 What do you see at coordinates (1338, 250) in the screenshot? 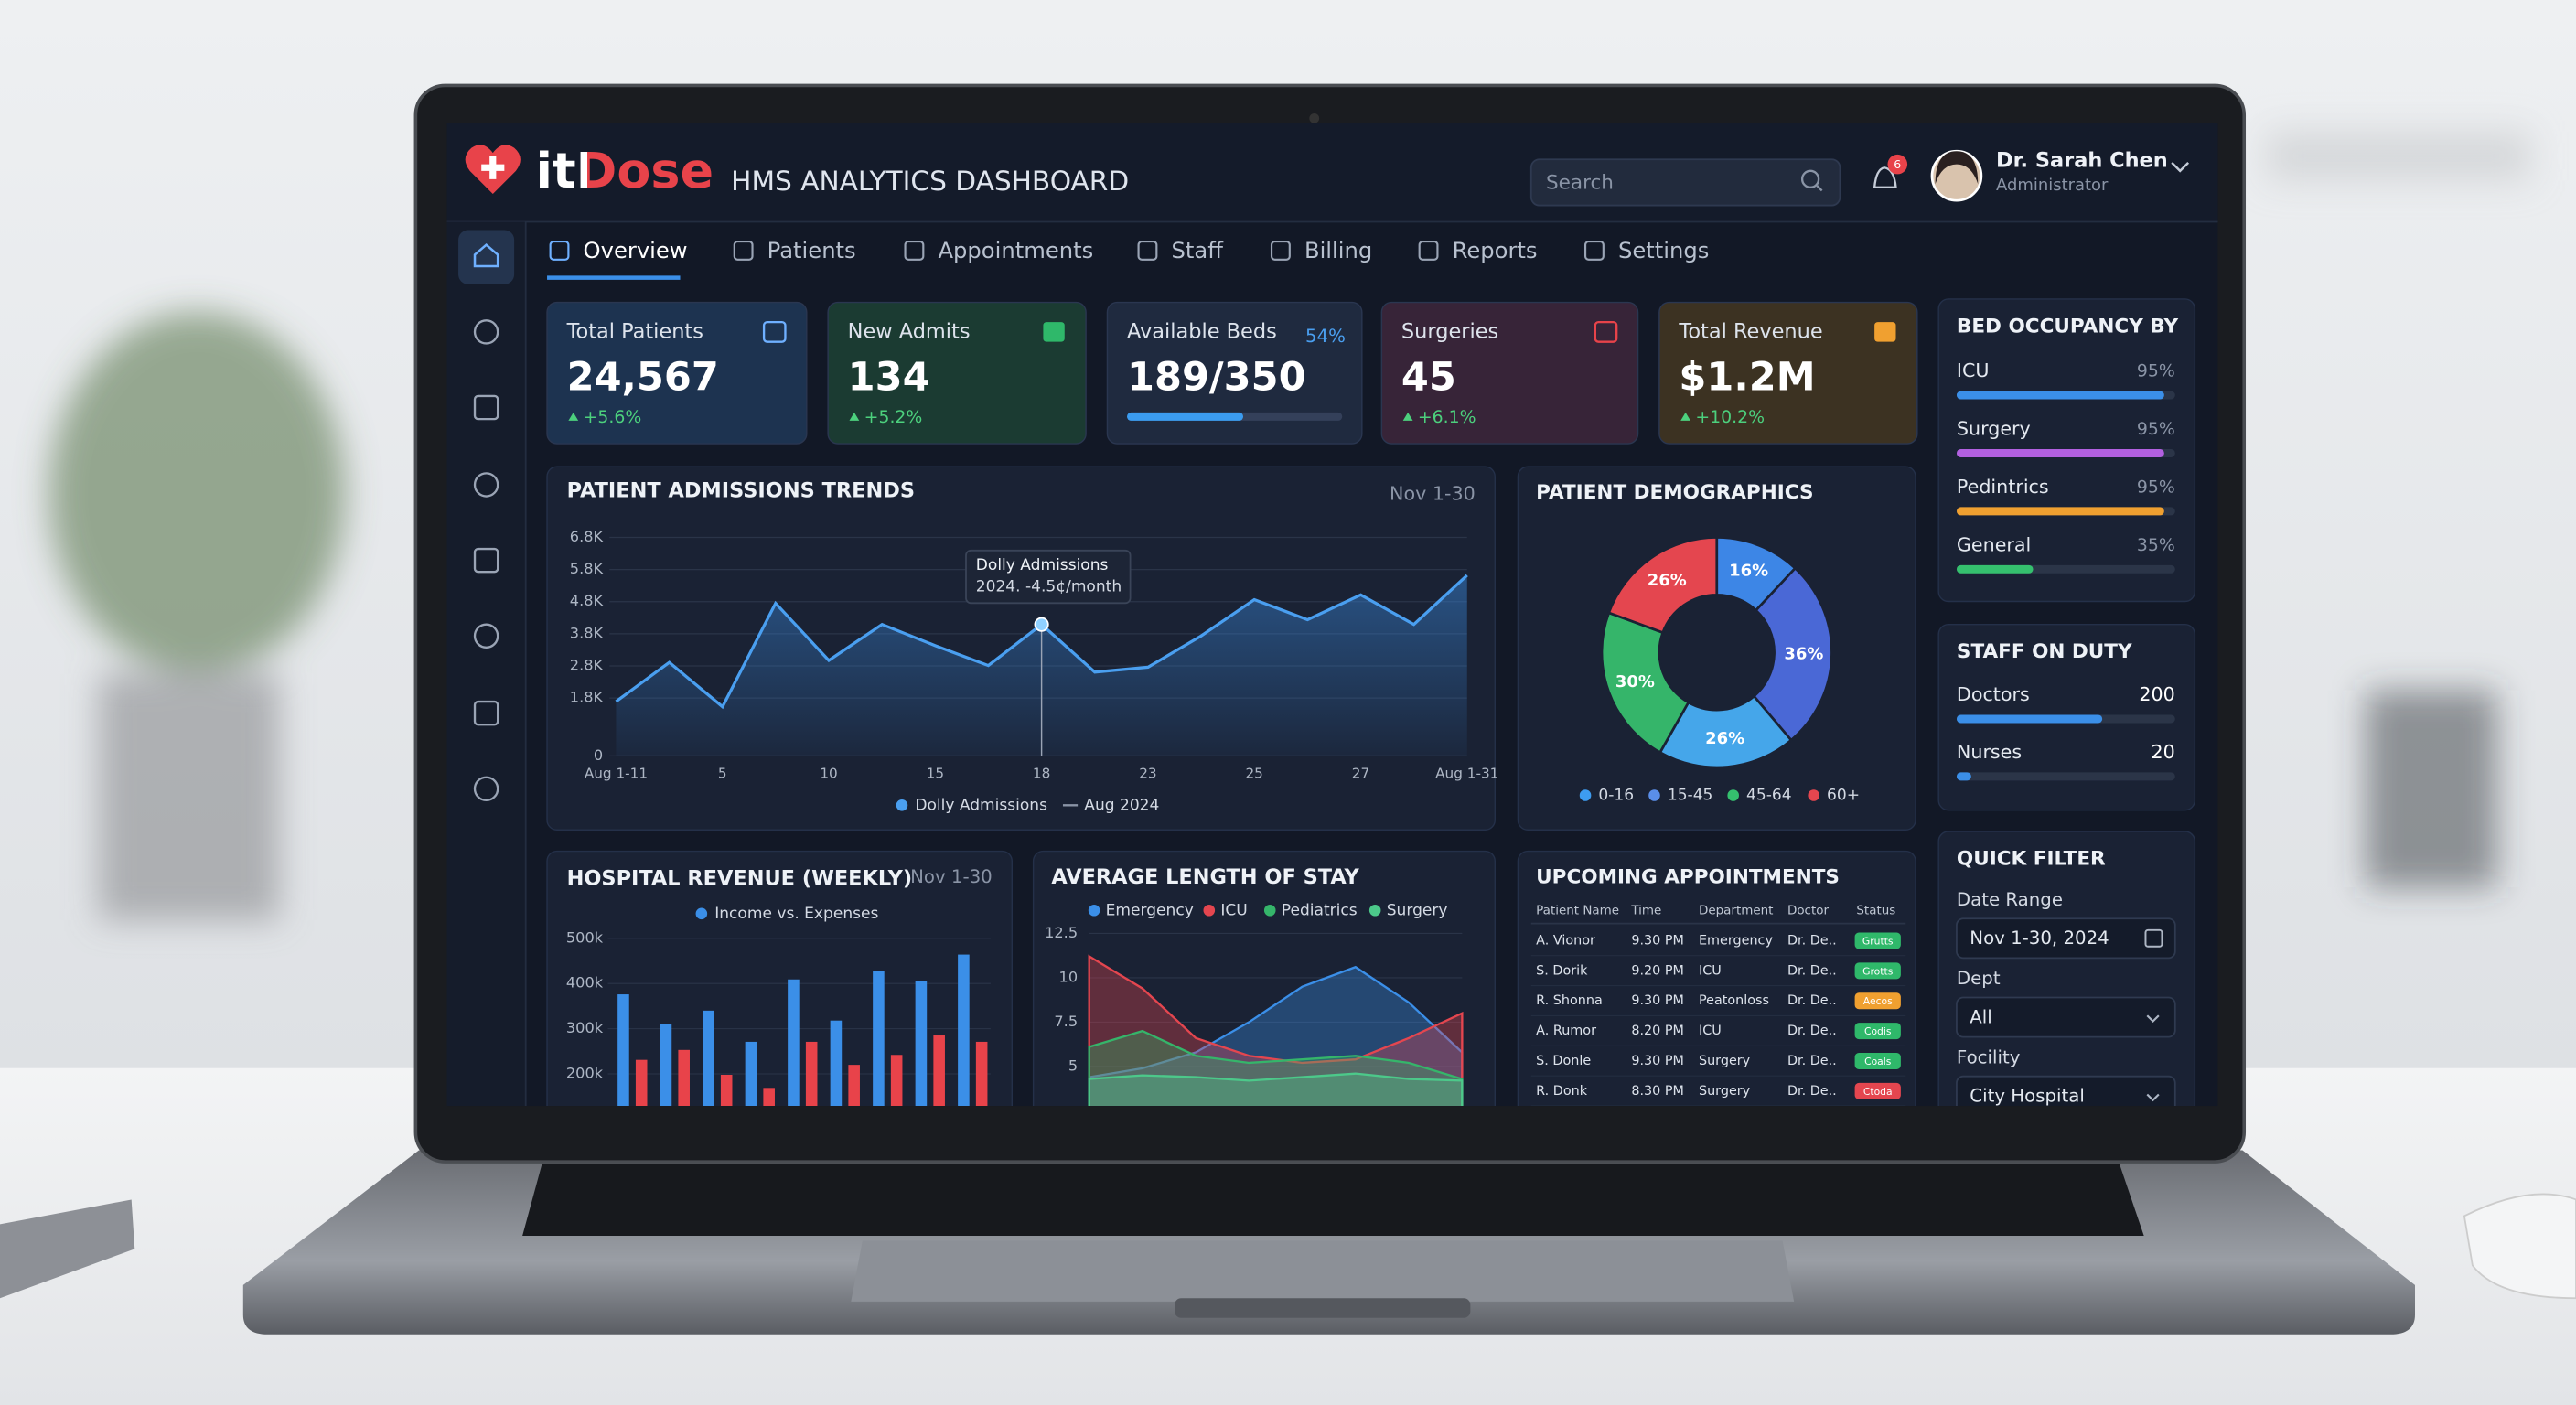
I see `nav-item: Billing` at bounding box center [1338, 250].